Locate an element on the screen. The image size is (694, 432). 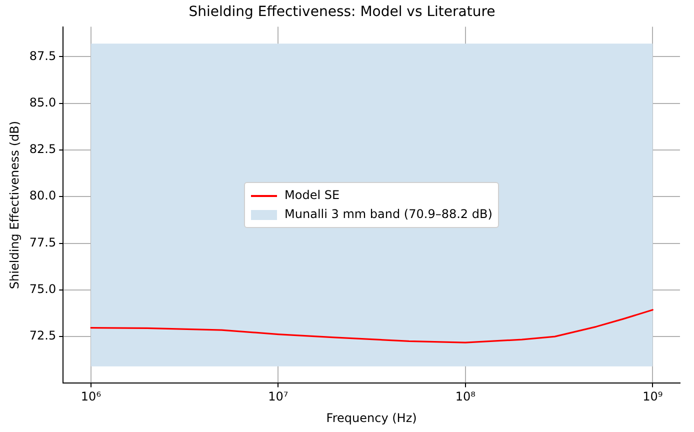
y-tick-label: 82.5 is located at coordinates (42, 149).